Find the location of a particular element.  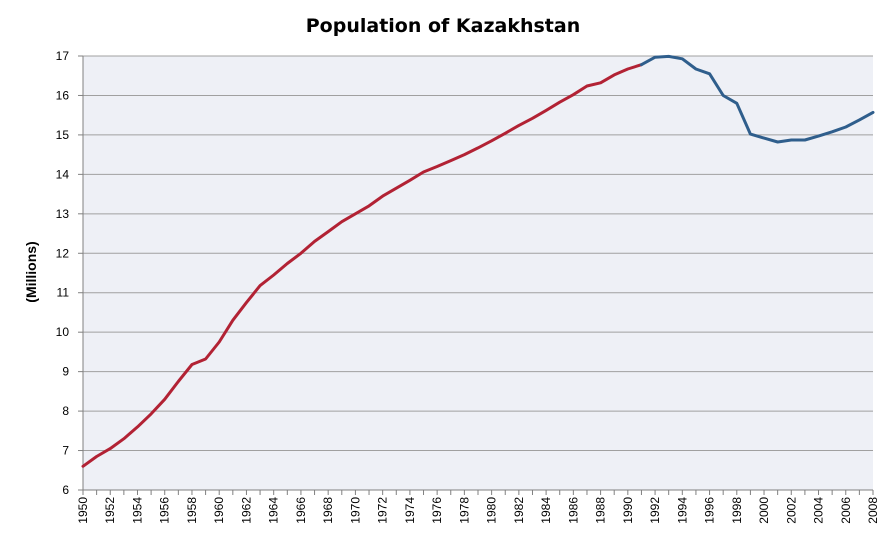

x-tick-label: 2000 is located at coordinates (764, 510).